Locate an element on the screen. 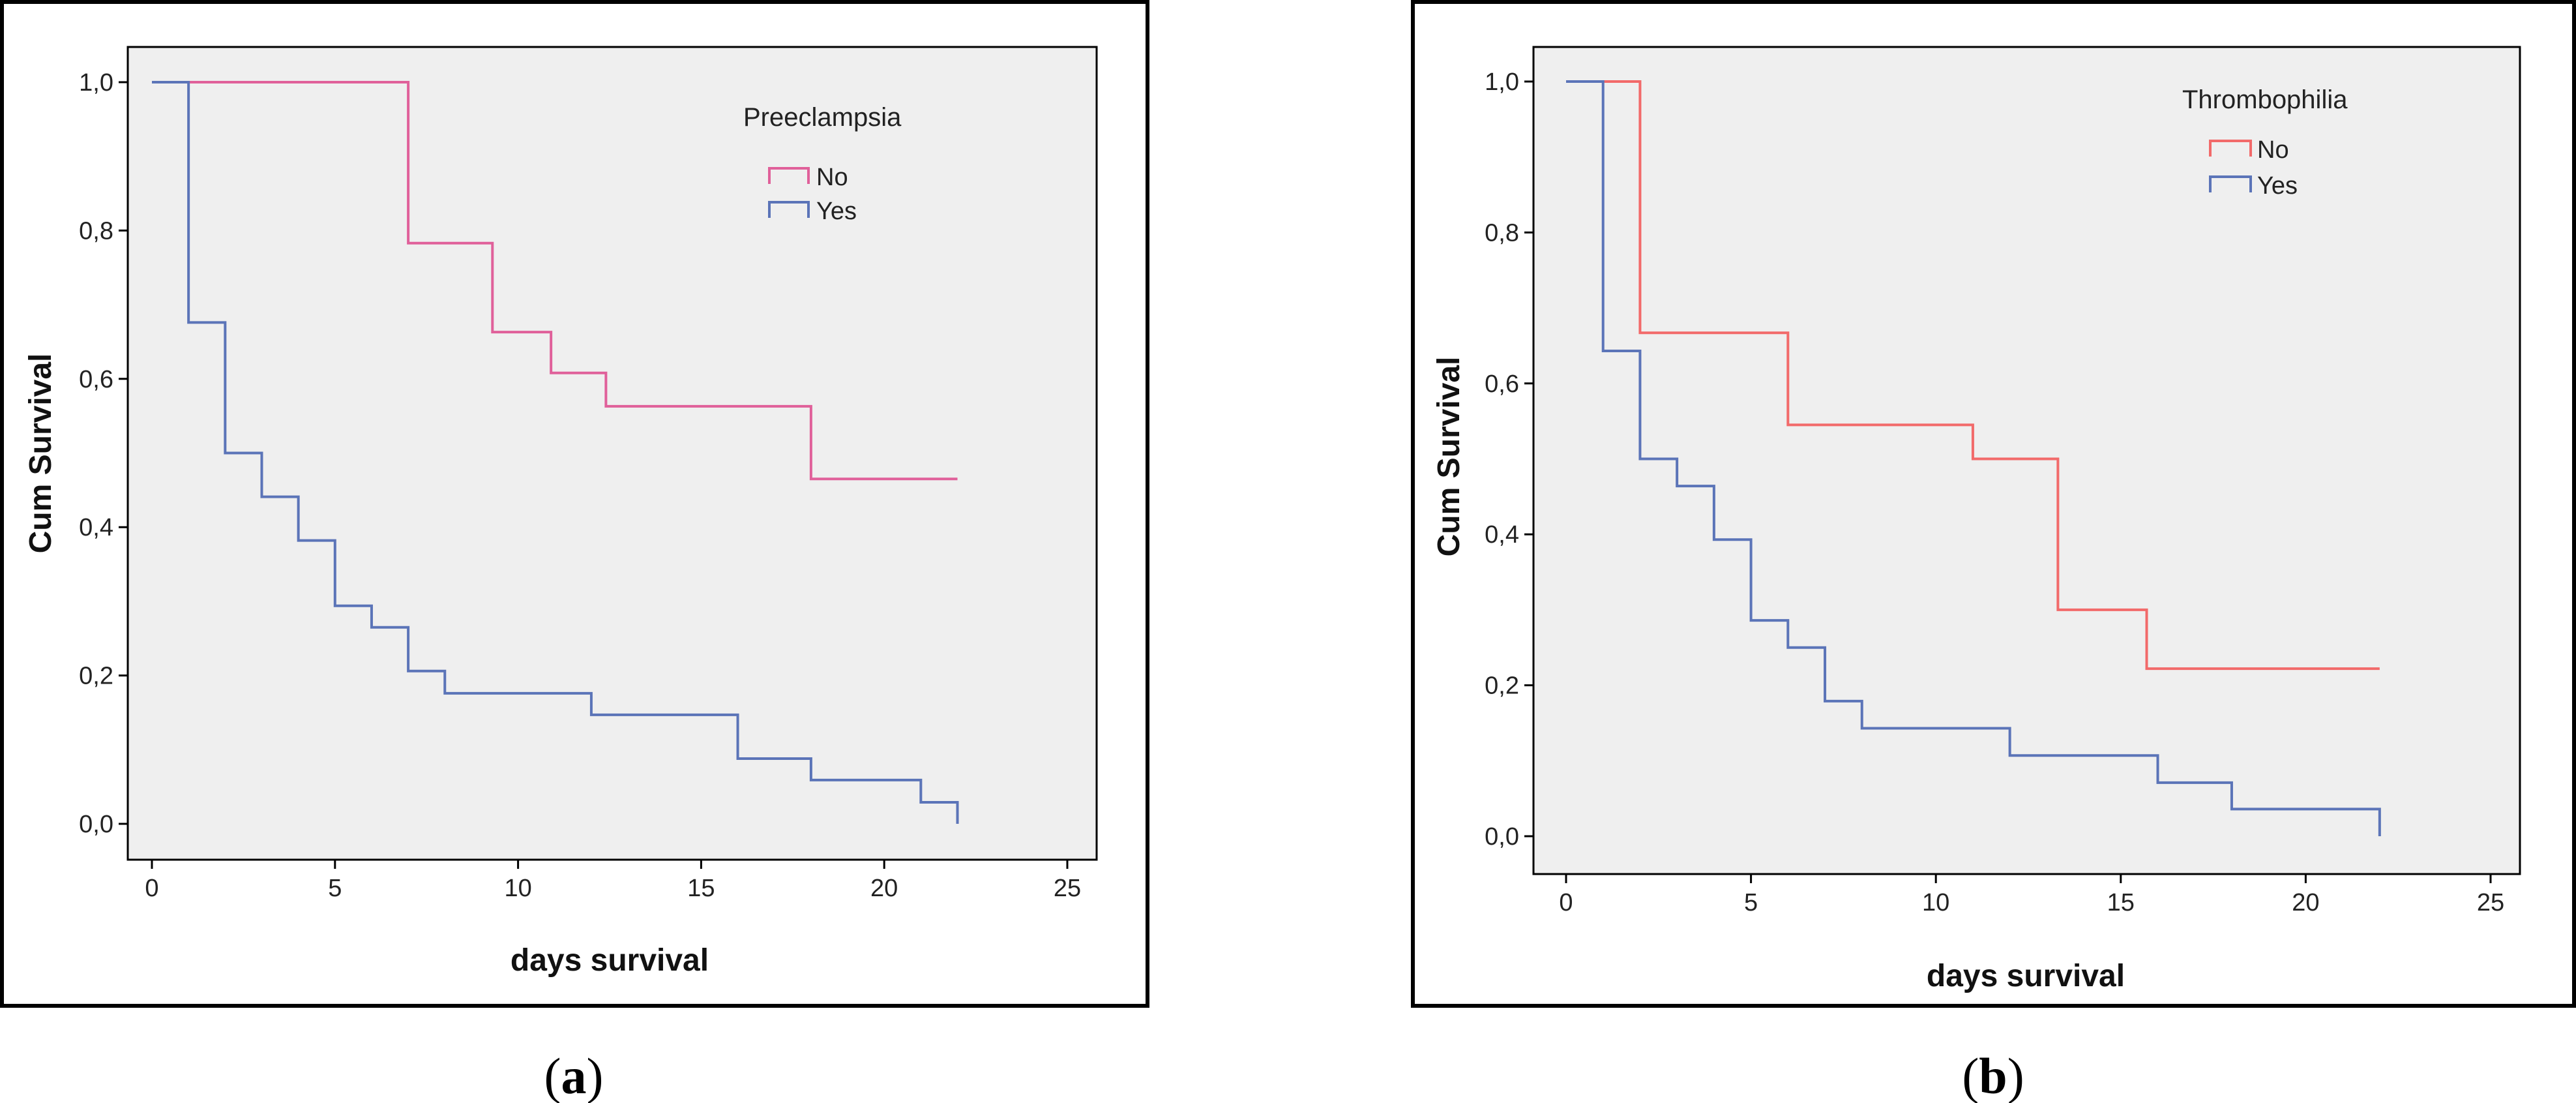  panel-b-y-tick-label: 0,0 is located at coordinates (1502, 837).